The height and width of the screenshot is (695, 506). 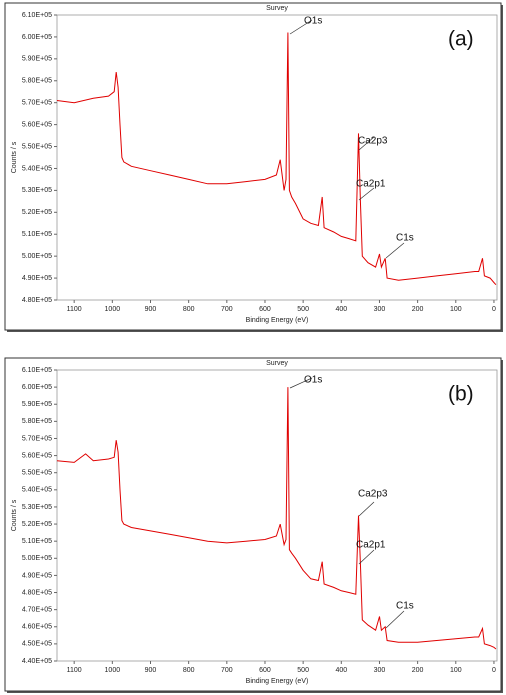 What do you see at coordinates (461, 394) in the screenshot?
I see `panel-label: (b)` at bounding box center [461, 394].